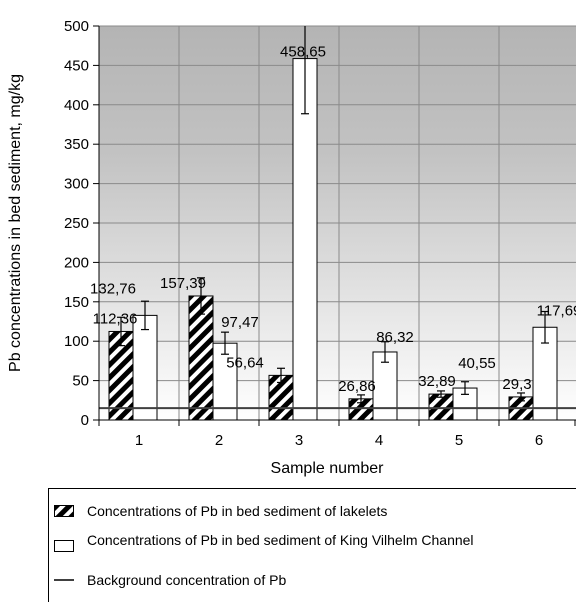 Image resolution: width=576 pixels, height=602 pixels. Describe the element at coordinates (459, 440) in the screenshot. I see `x-tick-label: 5` at that location.